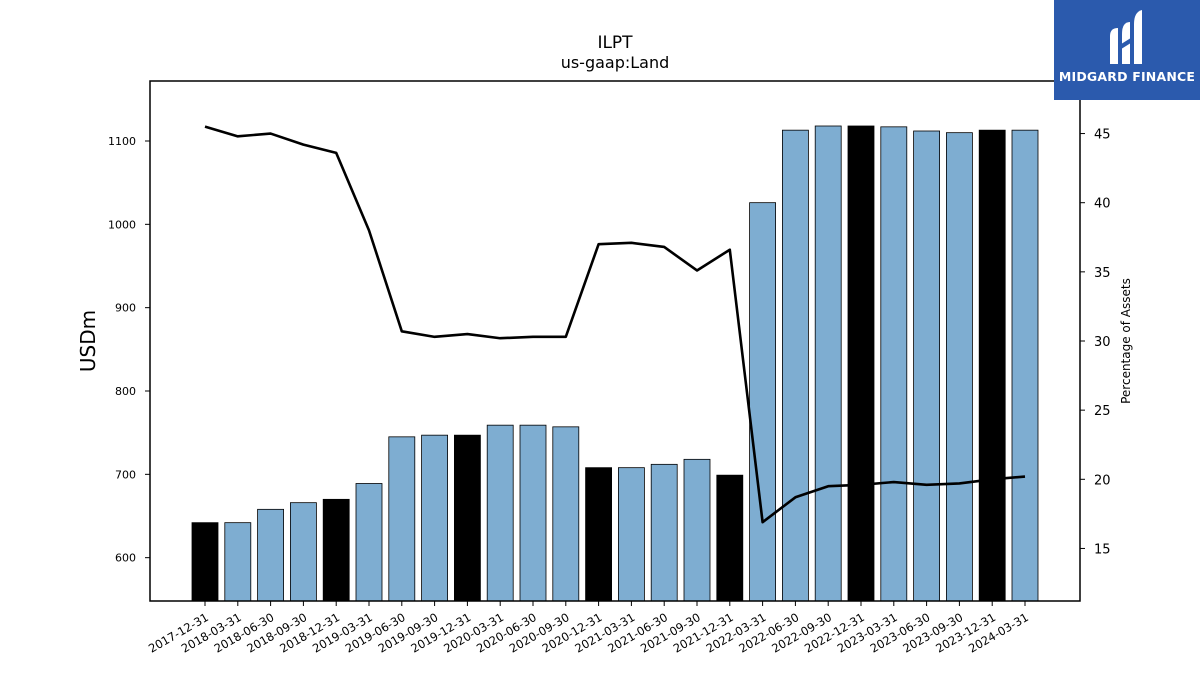  I want to click on chart-subtitle: us-gaap:Land, so click(615, 62).